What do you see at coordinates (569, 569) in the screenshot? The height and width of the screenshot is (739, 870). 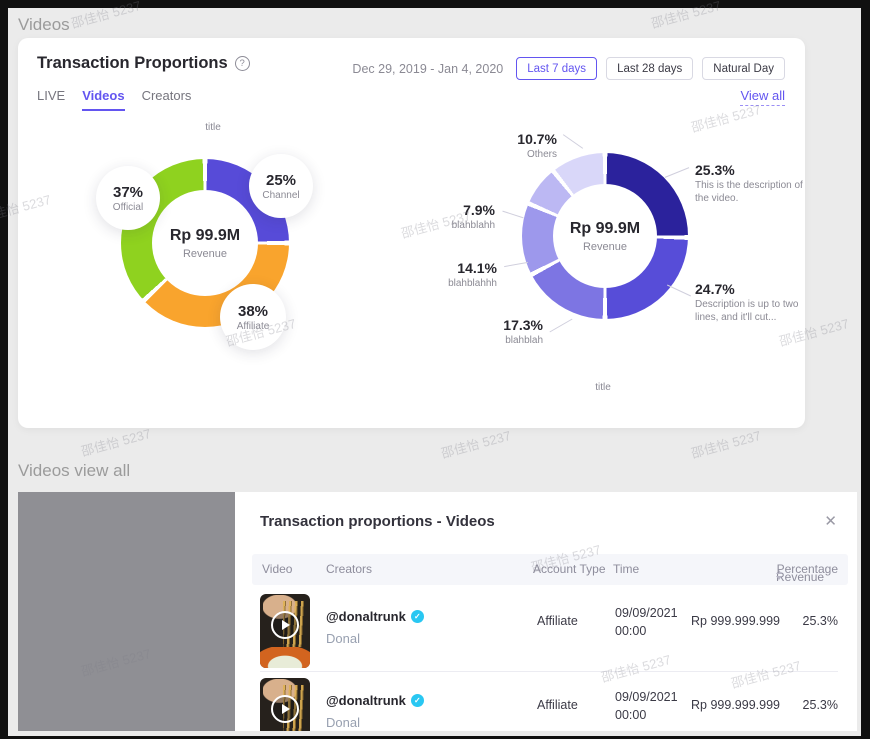 I see `col-header-account-type: Account Type` at bounding box center [569, 569].